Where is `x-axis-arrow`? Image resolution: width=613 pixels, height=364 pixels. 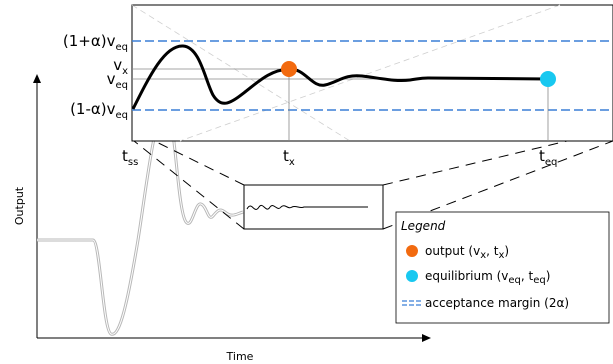 x-axis-arrow is located at coordinates (426, 338).